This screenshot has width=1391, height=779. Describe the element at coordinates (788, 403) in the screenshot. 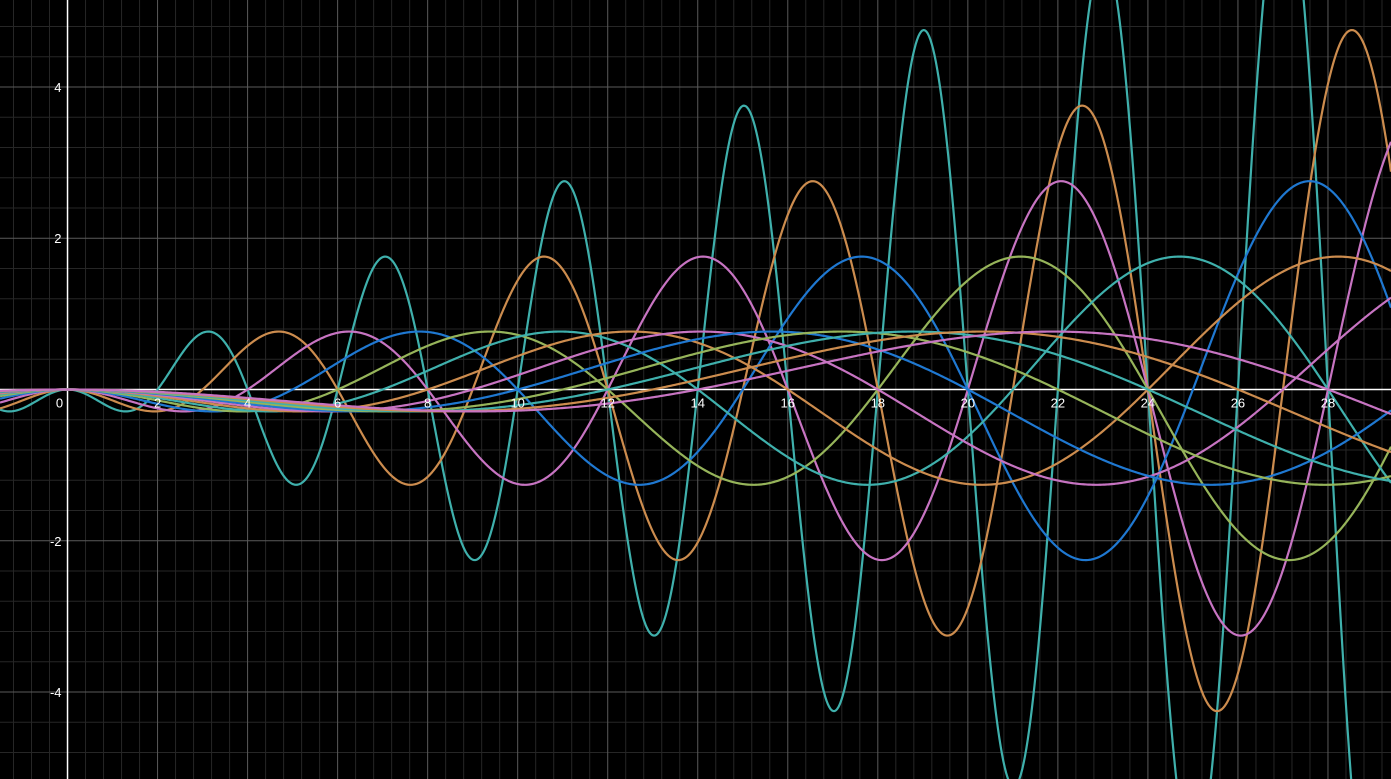

I see `x-tick-label: 16` at that location.